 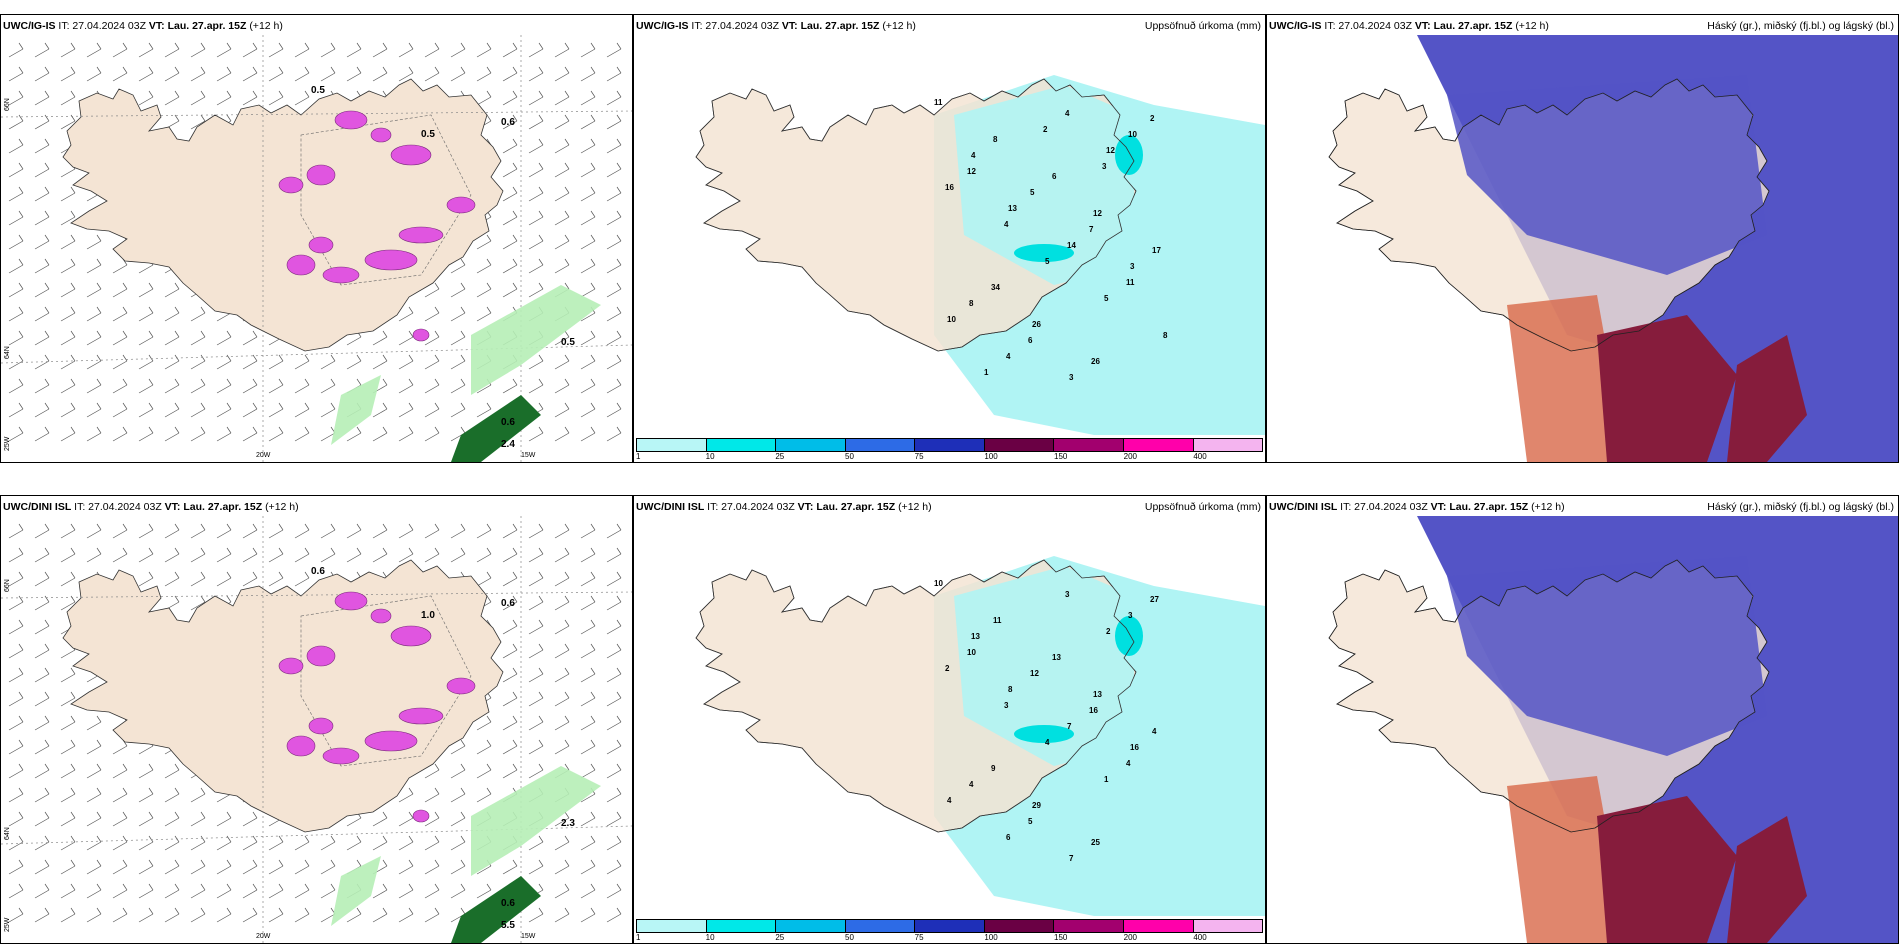 What do you see at coordinates (263, 455) in the screenshot?
I see `longitude-label: 20W` at bounding box center [263, 455].